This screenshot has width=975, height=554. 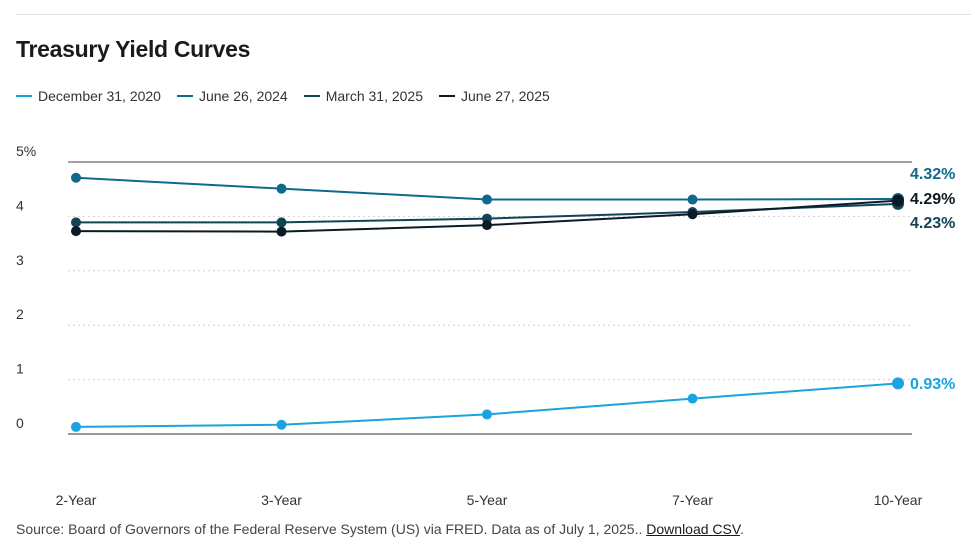 What do you see at coordinates (243, 96) in the screenshot?
I see `legend-label-2: June 26, 2024` at bounding box center [243, 96].